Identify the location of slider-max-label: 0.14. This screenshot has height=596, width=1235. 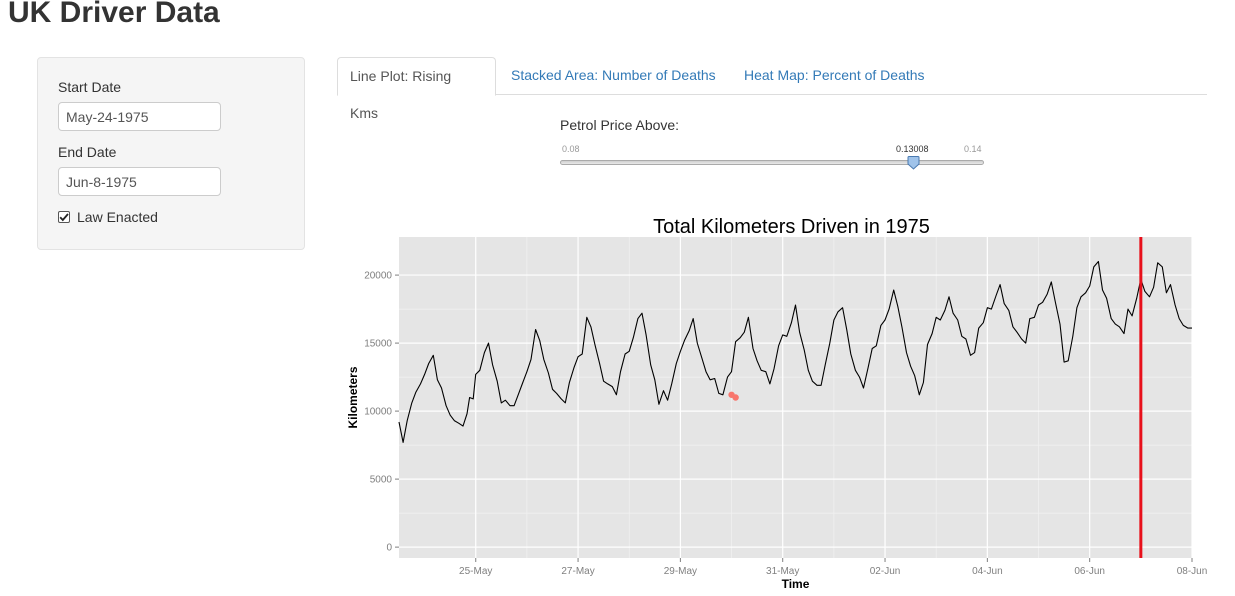
(973, 149).